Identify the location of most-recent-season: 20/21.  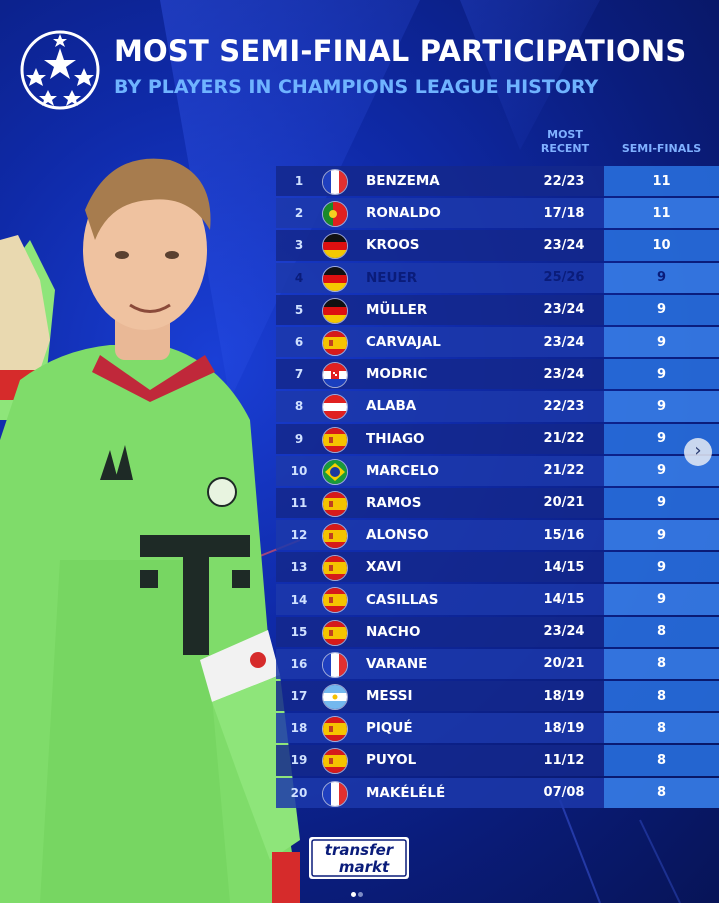
(564, 664).